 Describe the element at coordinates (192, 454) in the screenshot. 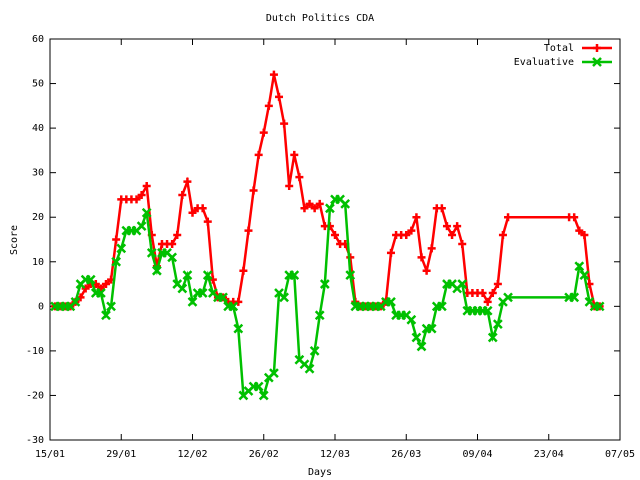

I see `x-tick-label: 12/02` at that location.